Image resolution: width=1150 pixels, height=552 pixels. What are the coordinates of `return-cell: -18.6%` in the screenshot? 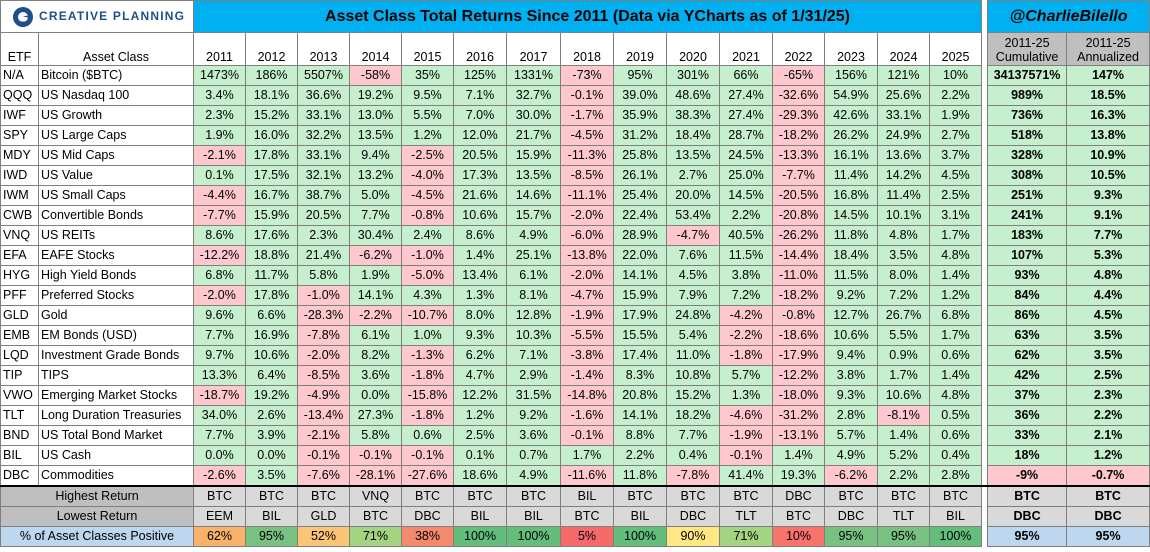 It's located at (798, 335).